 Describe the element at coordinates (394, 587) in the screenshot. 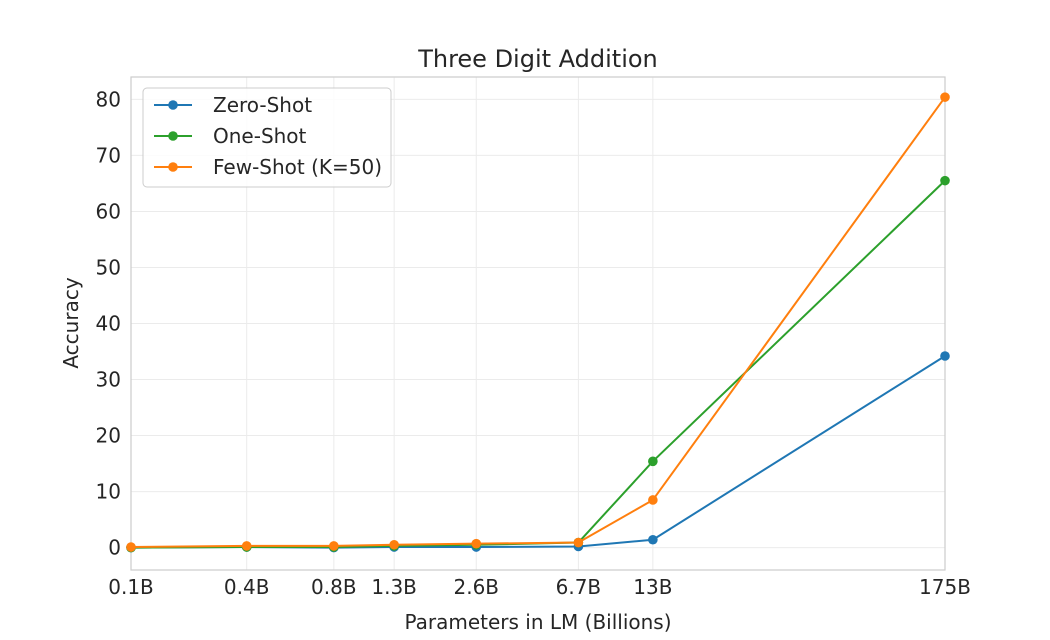

I see `x-tick-label: 1.3B` at that location.